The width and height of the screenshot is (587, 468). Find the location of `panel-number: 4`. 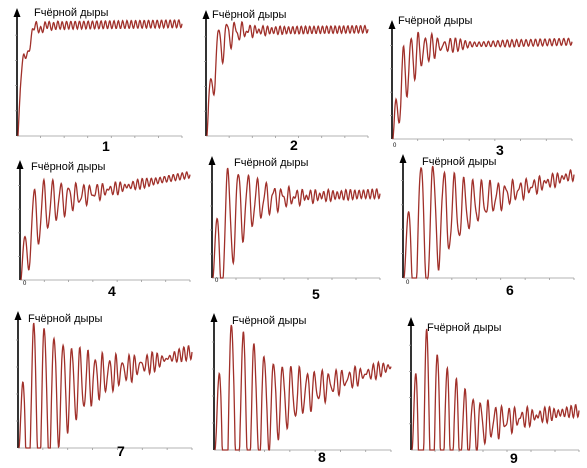

panel-number: 4 is located at coordinates (112, 291).